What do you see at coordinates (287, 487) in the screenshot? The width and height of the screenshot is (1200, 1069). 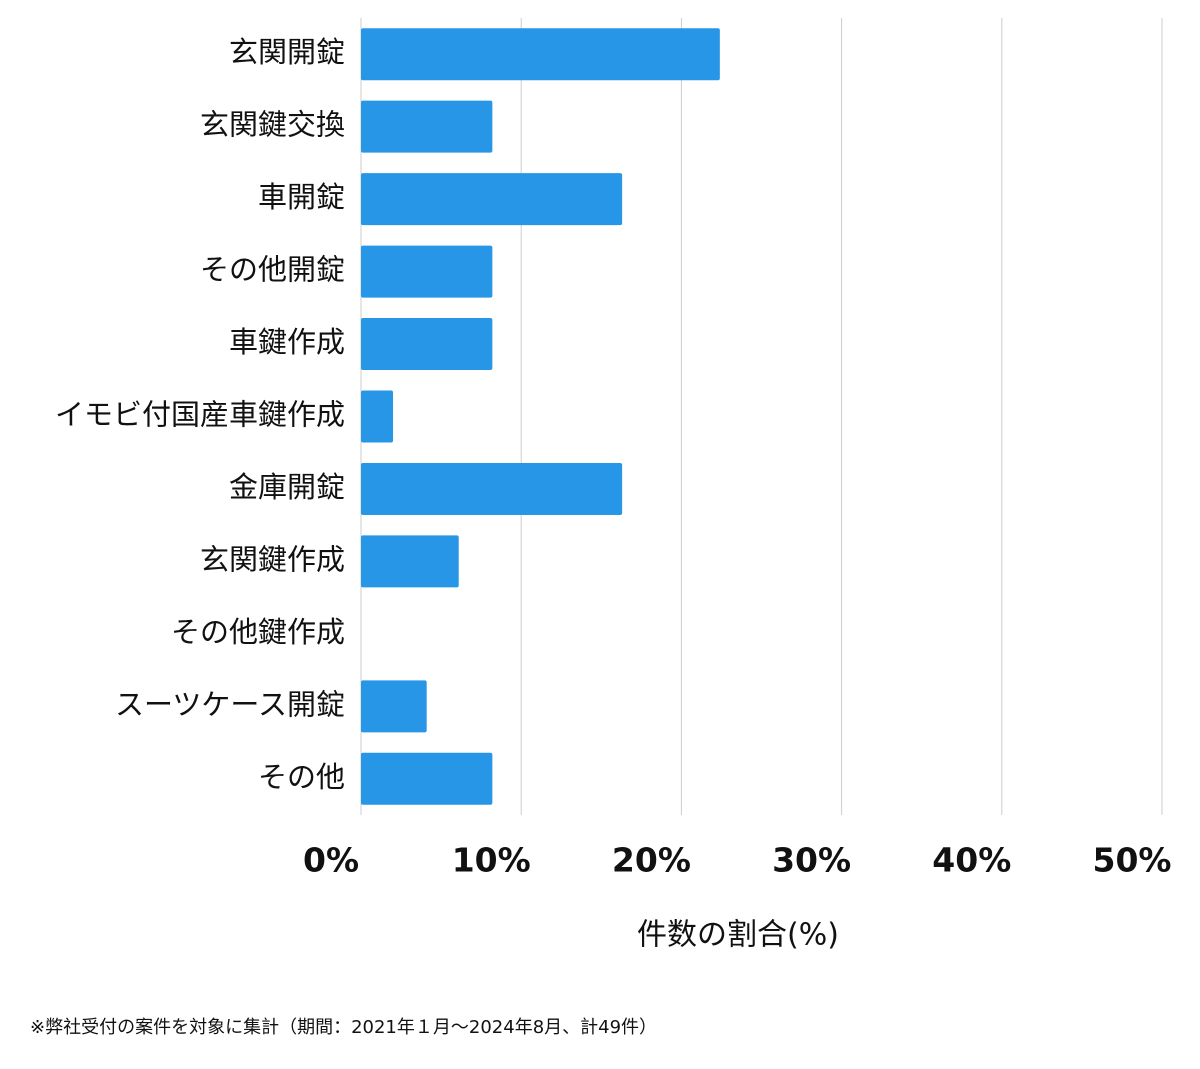 I see `y-tick-label: 金庫開錠` at bounding box center [287, 487].